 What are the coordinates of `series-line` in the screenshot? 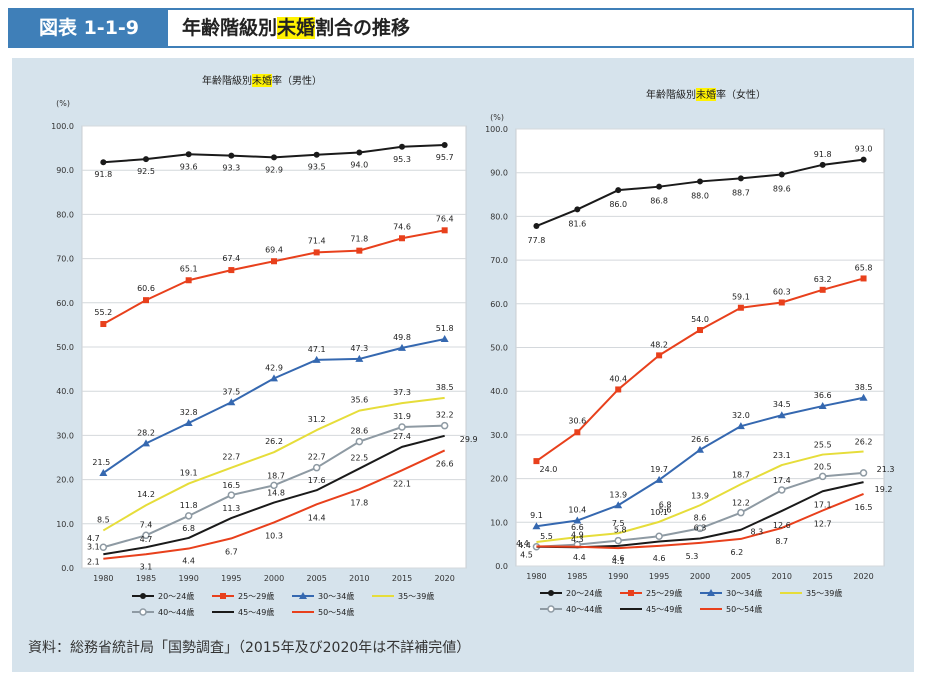 It's located at (700, 496).